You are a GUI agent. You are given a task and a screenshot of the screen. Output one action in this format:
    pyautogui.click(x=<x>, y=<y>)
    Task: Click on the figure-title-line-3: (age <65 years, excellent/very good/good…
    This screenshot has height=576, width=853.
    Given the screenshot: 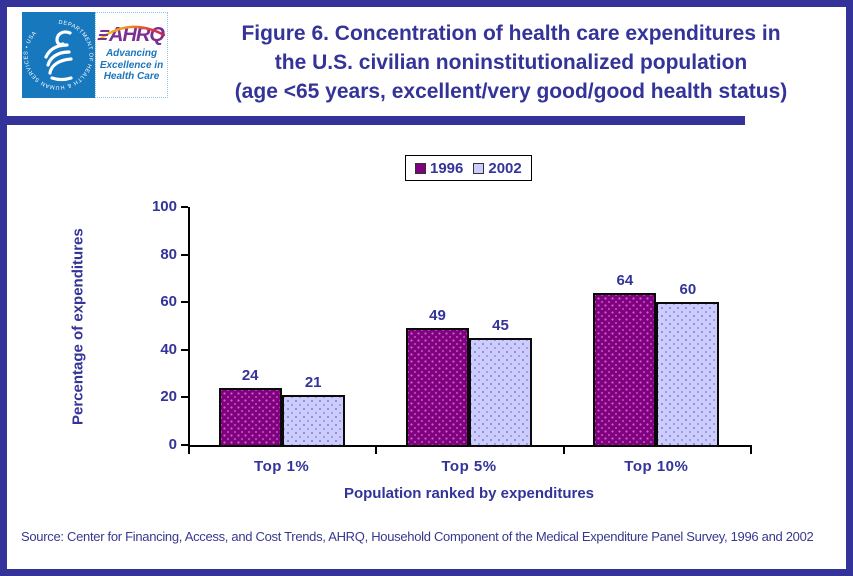 What is the action you would take?
    pyautogui.click(x=511, y=91)
    